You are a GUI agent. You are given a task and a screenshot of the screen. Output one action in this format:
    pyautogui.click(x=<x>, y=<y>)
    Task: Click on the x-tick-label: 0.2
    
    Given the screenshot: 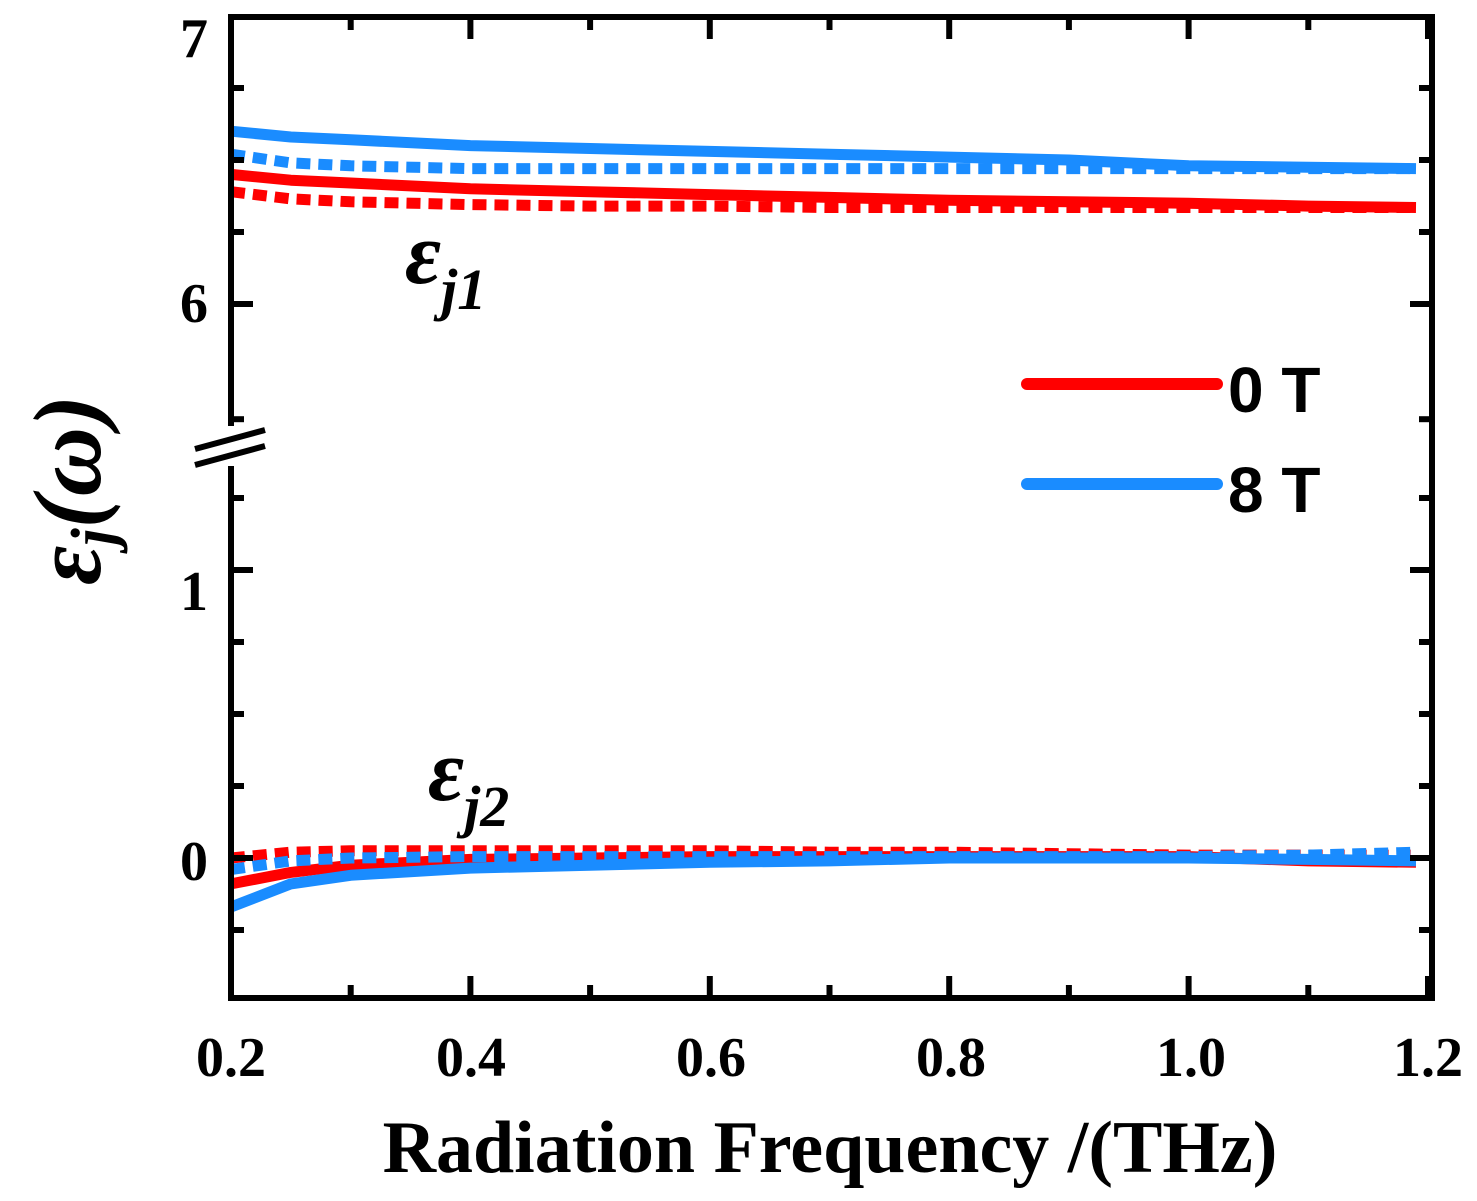 What is the action you would take?
    pyautogui.click(x=231, y=1058)
    